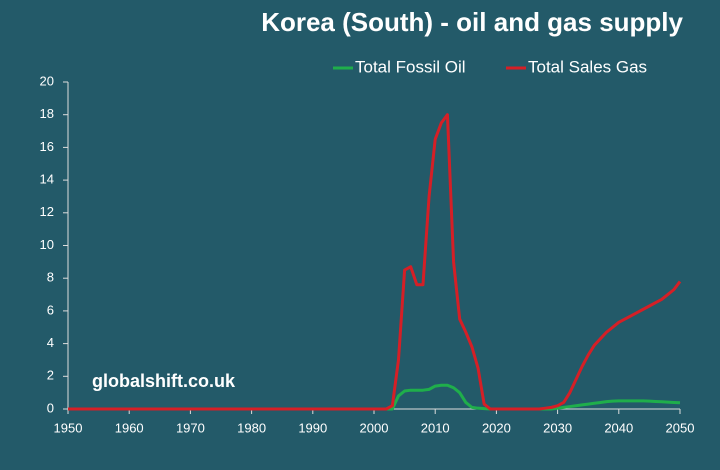 The width and height of the screenshot is (720, 470). What do you see at coordinates (50, 407) in the screenshot?
I see `y-tick-label: 0` at bounding box center [50, 407].